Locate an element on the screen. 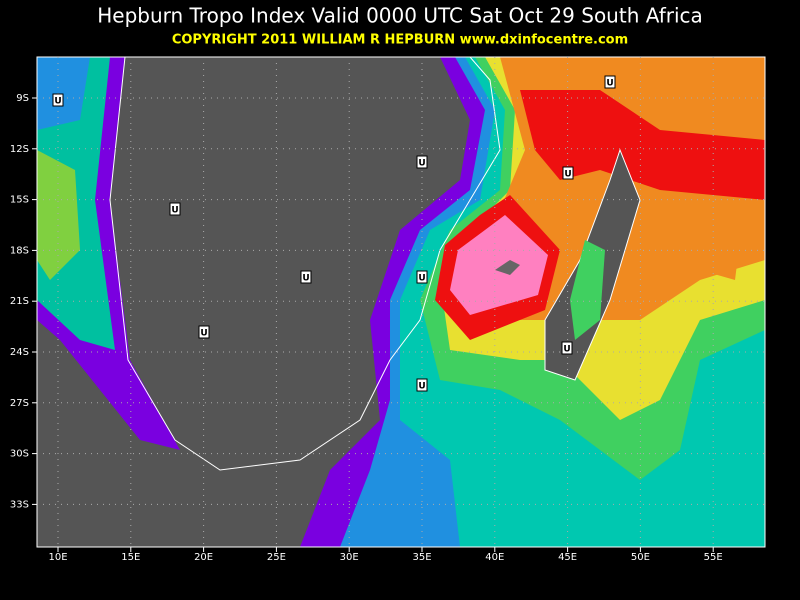 Image resolution: width=800 pixels, height=600 pixels. field-gray is located at coordinates (507, 267).